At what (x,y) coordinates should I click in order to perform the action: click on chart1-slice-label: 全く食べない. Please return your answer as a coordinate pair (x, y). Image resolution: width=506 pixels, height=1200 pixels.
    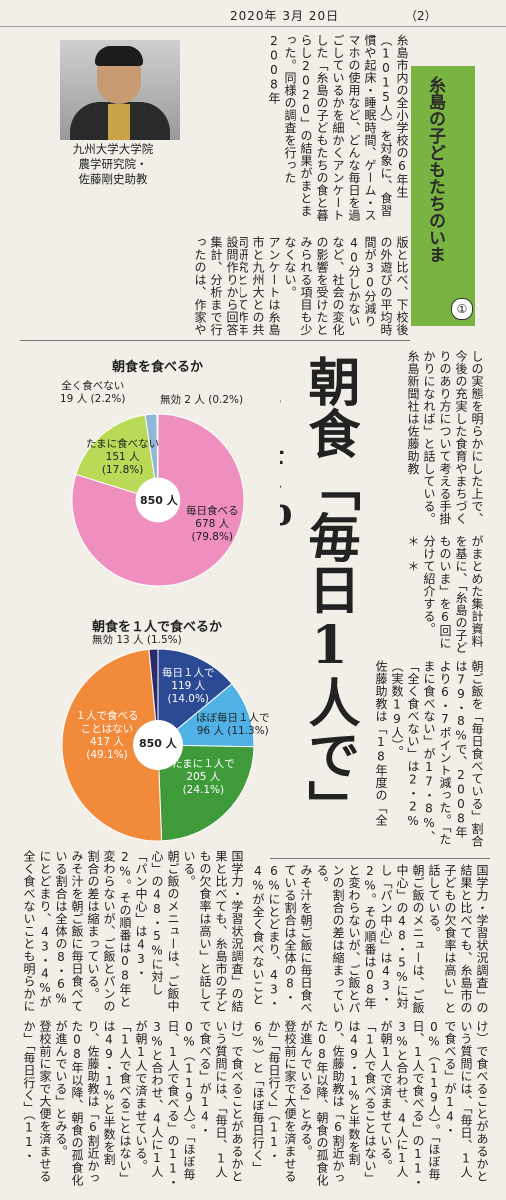
    Looking at the image, I should click on (93, 386).